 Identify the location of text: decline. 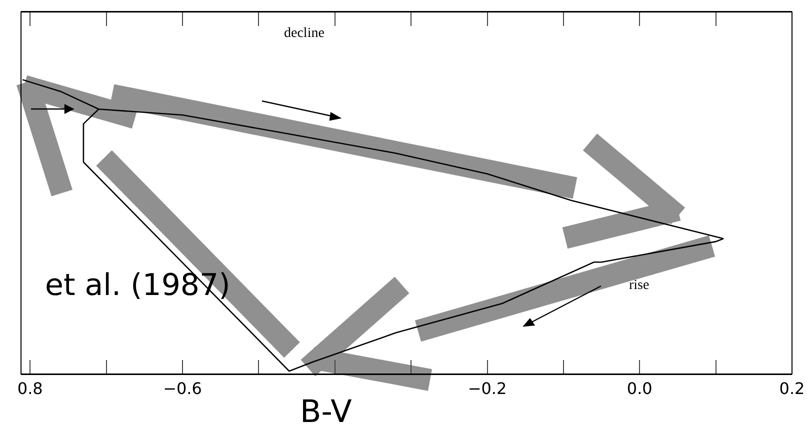
(304, 33).